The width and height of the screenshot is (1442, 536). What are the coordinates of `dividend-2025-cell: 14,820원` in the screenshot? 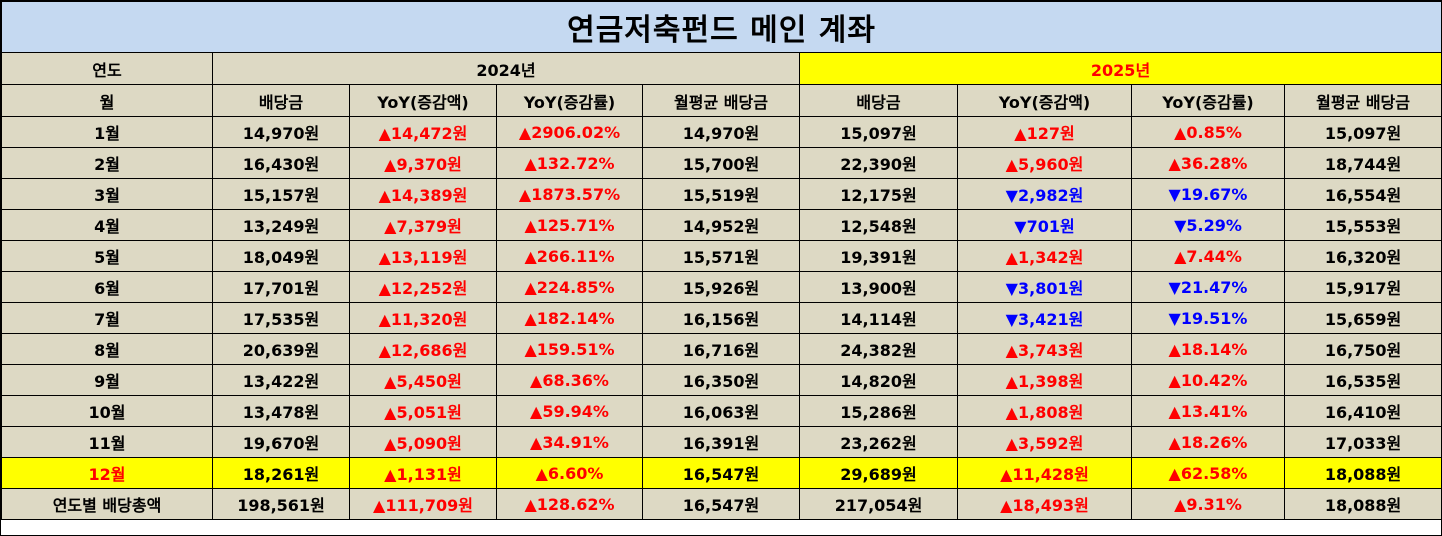 It's located at (878, 380).